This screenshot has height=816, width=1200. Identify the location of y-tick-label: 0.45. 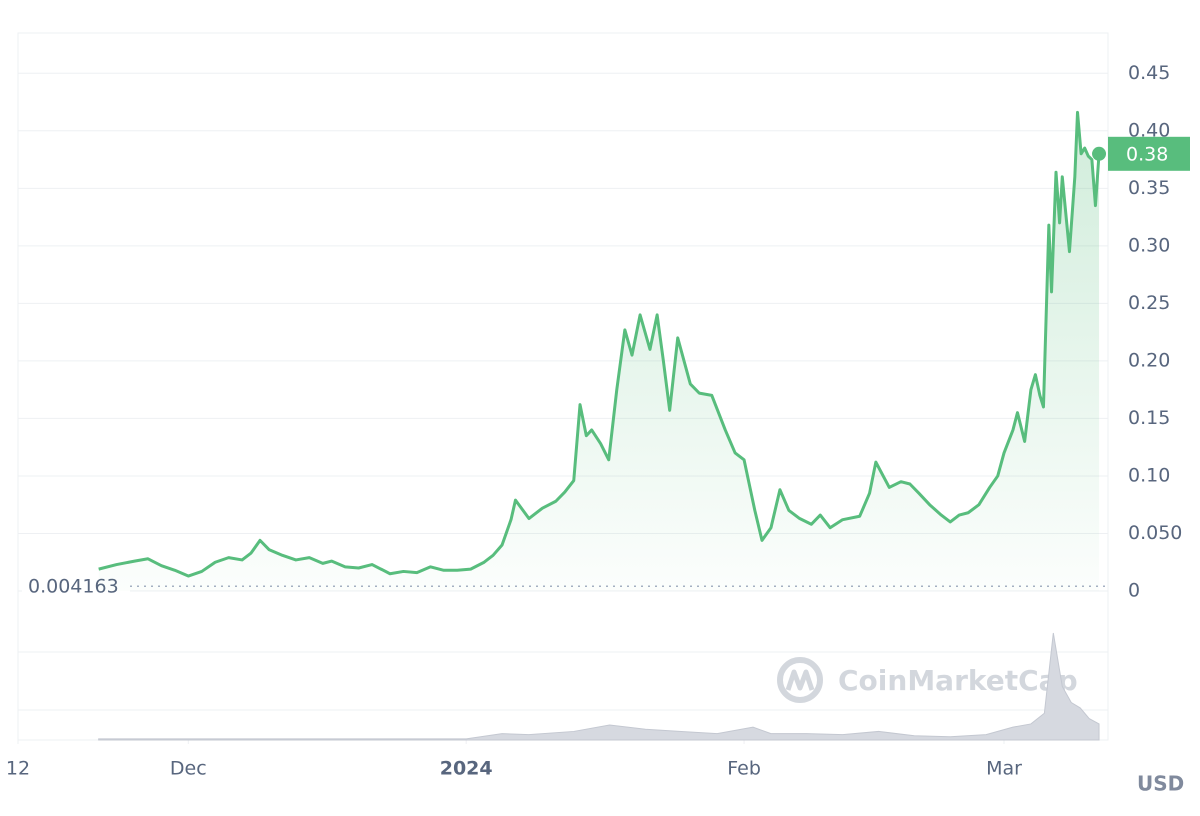
(1149, 73).